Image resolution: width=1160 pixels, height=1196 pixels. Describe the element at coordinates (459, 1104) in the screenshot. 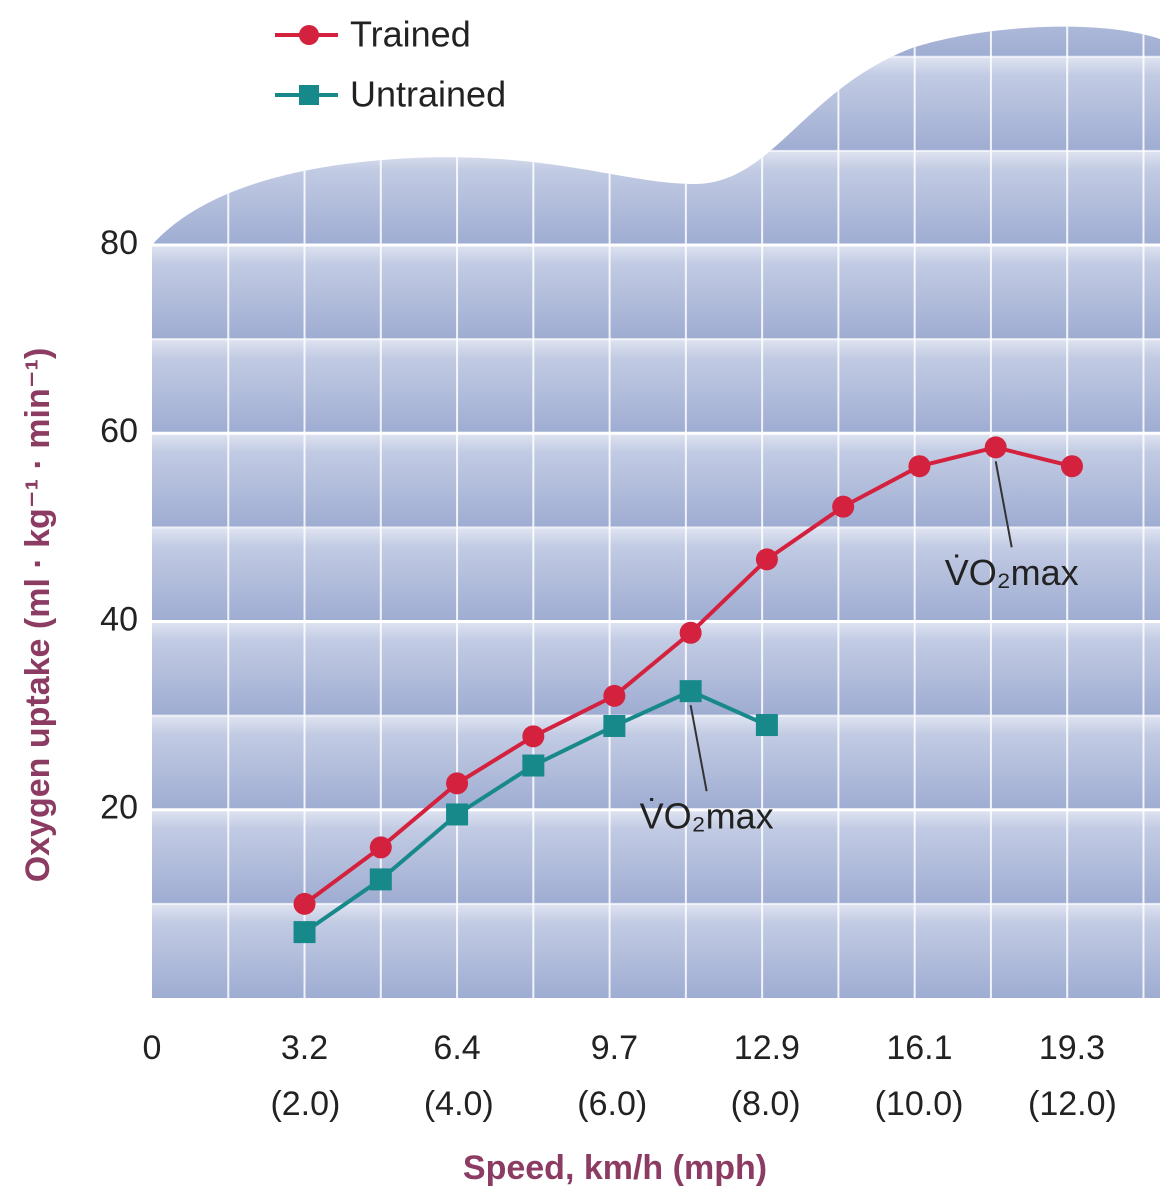

I see `x2-tick-label: (4.0)` at that location.